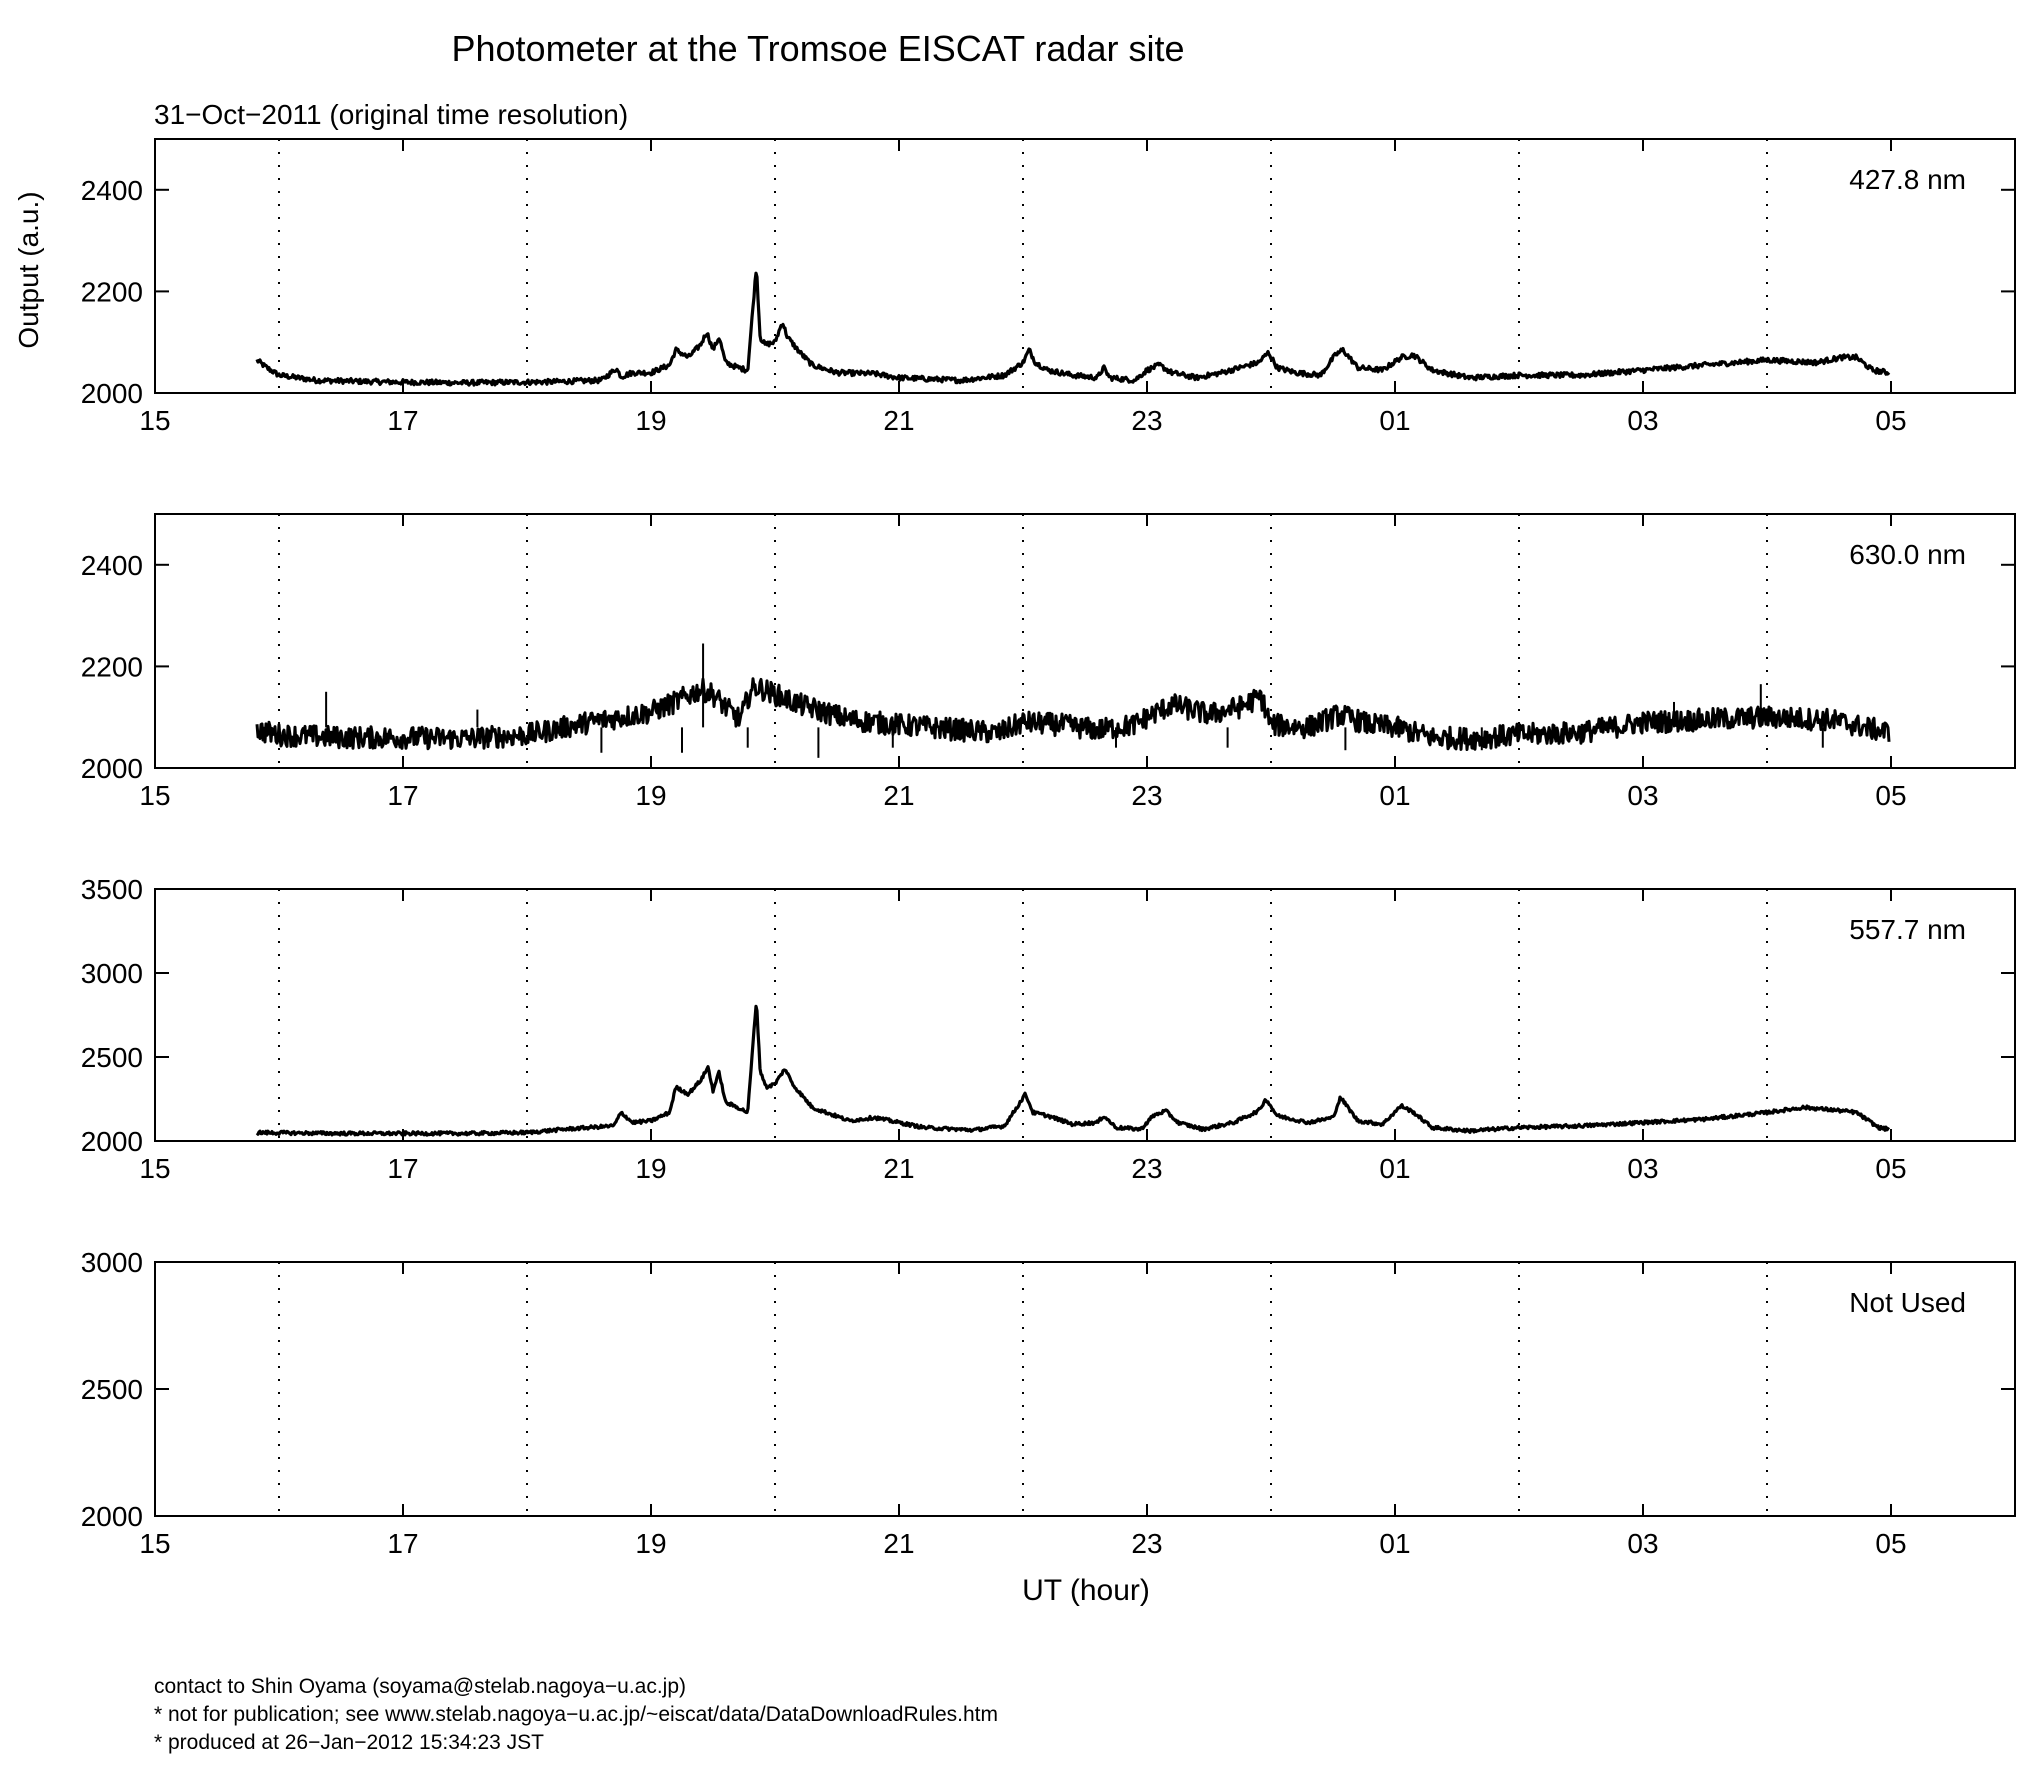 The image size is (2029, 1771). What do you see at coordinates (391, 114) in the screenshot?
I see `figure-subtitle: 31−Oct−2011 (original time resolution)` at bounding box center [391, 114].